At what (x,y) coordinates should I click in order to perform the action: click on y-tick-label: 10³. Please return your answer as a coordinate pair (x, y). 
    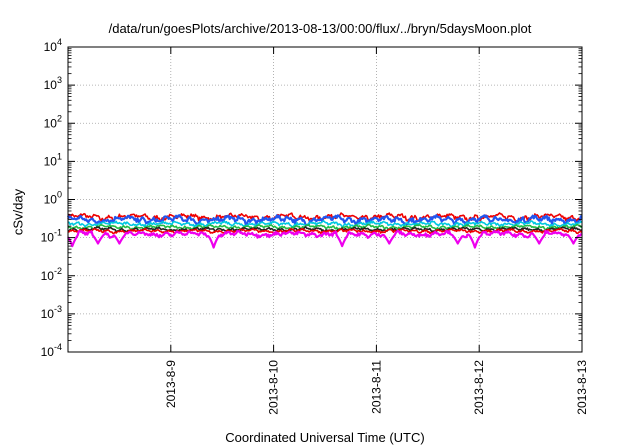
    Looking at the image, I should click on (53, 83).